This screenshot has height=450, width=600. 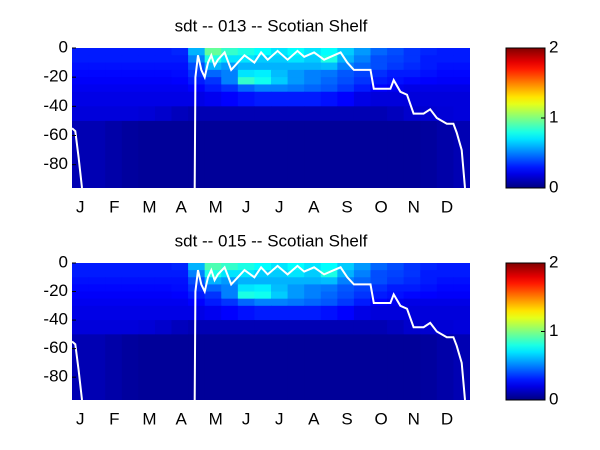 What do you see at coordinates (55, 134) in the screenshot?
I see `y-tick-label: -60` at bounding box center [55, 134].